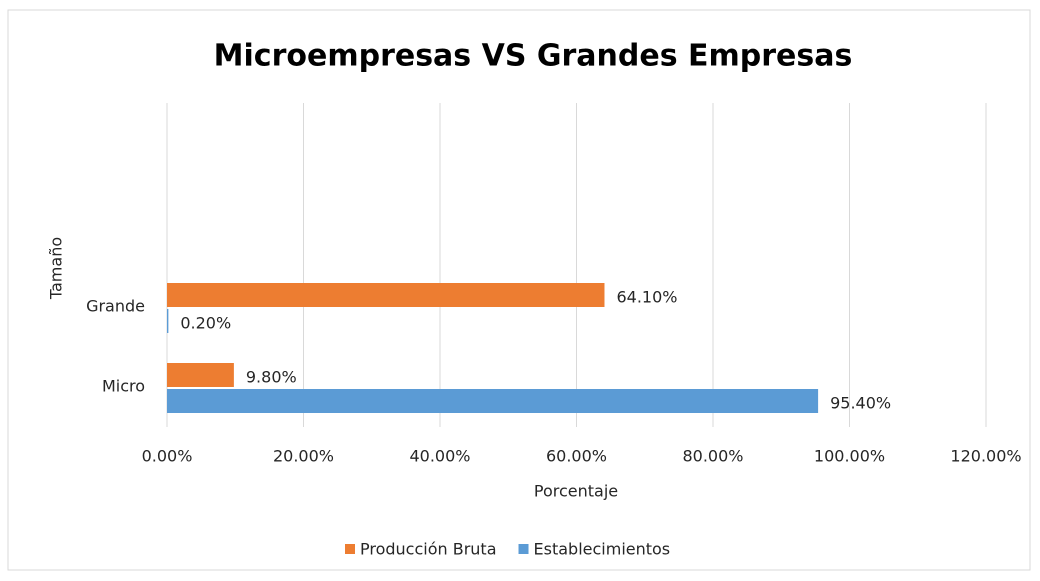  I want to click on legend-label: Establecimientos, so click(602, 549).